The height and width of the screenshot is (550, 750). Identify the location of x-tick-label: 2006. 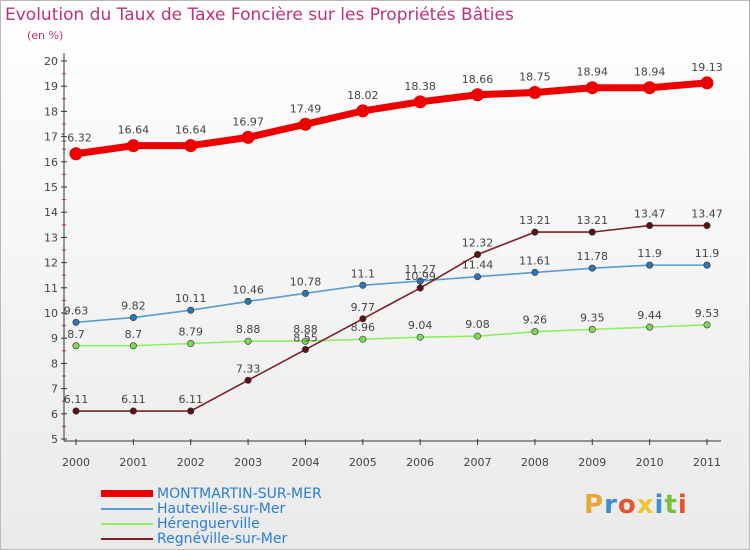
(420, 462).